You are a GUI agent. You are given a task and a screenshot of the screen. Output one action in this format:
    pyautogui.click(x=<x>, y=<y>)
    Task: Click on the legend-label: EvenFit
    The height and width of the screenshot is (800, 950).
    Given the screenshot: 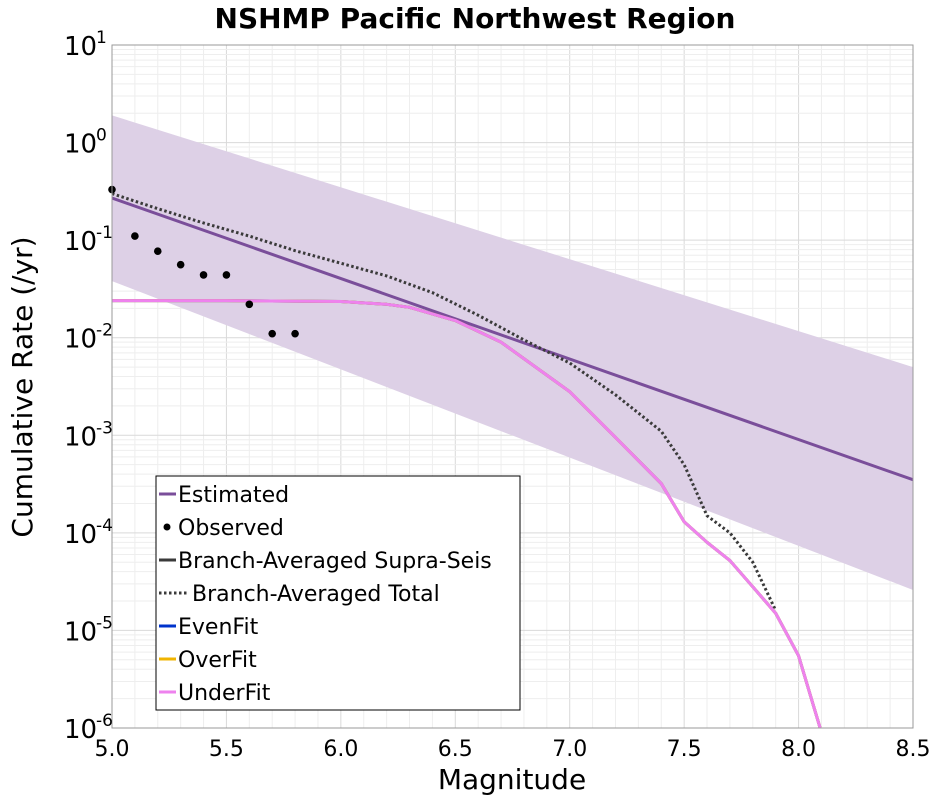 What is the action you would take?
    pyautogui.click(x=218, y=627)
    